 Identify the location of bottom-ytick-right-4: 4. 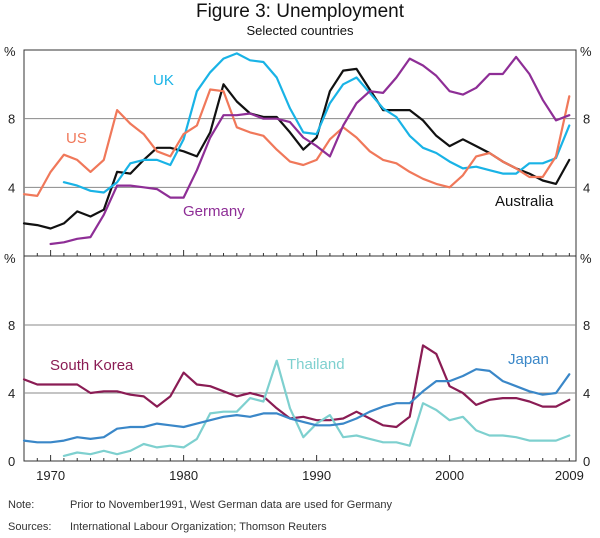
(586, 393).